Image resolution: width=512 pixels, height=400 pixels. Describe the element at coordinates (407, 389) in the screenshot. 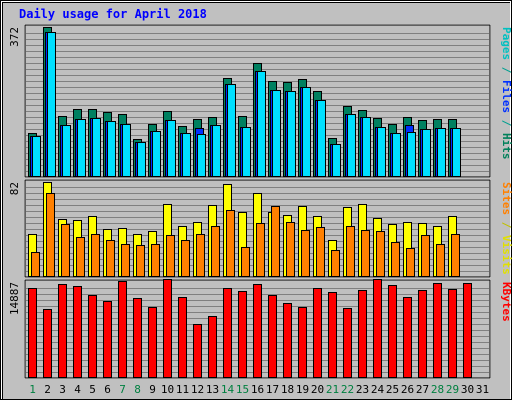

I see `x-tick-label: 26` at that location.